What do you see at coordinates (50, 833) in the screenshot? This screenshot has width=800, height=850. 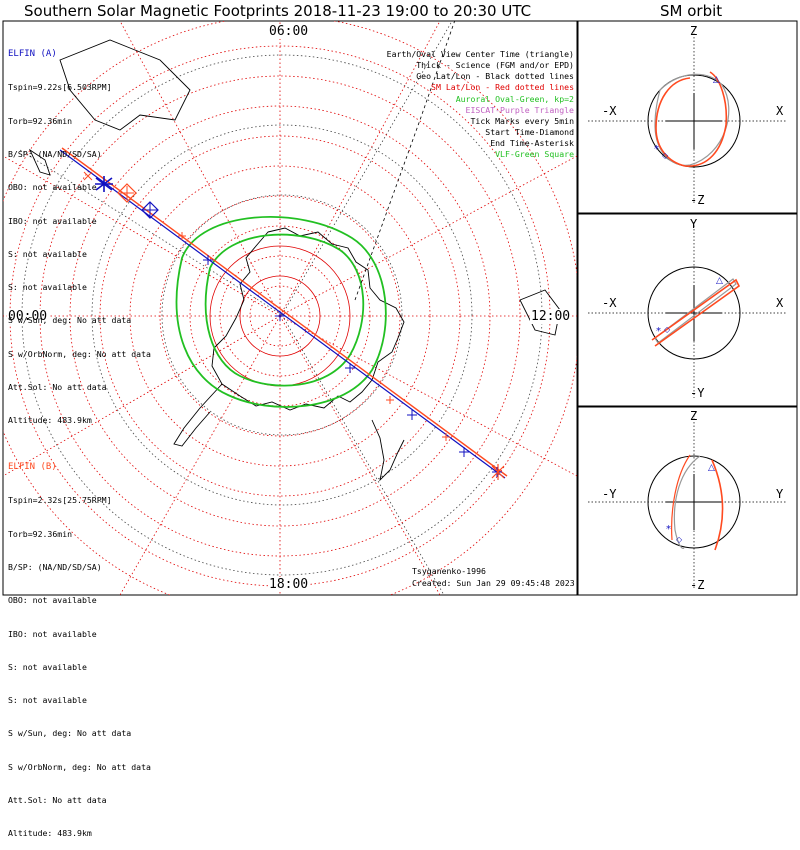 I see `elfin-b-line: Altitude: 483.9km` at bounding box center [50, 833].